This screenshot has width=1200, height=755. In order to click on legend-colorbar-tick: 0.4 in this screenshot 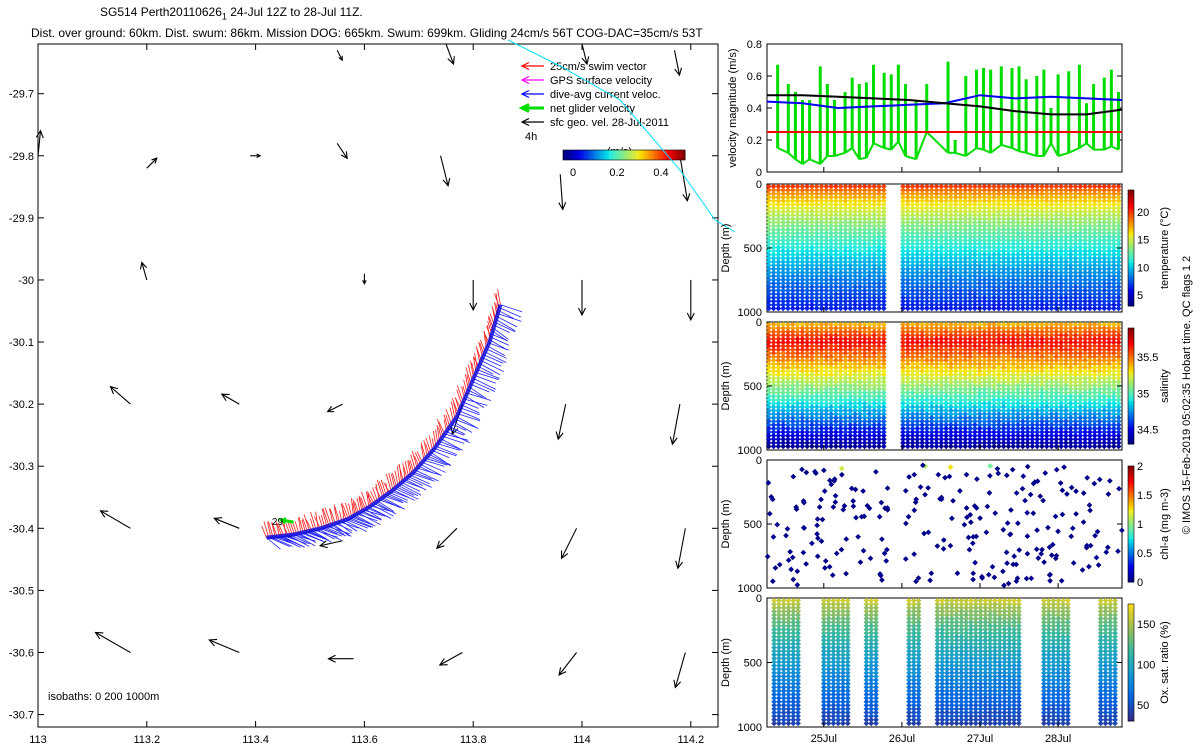, I will do `click(660, 173)`.